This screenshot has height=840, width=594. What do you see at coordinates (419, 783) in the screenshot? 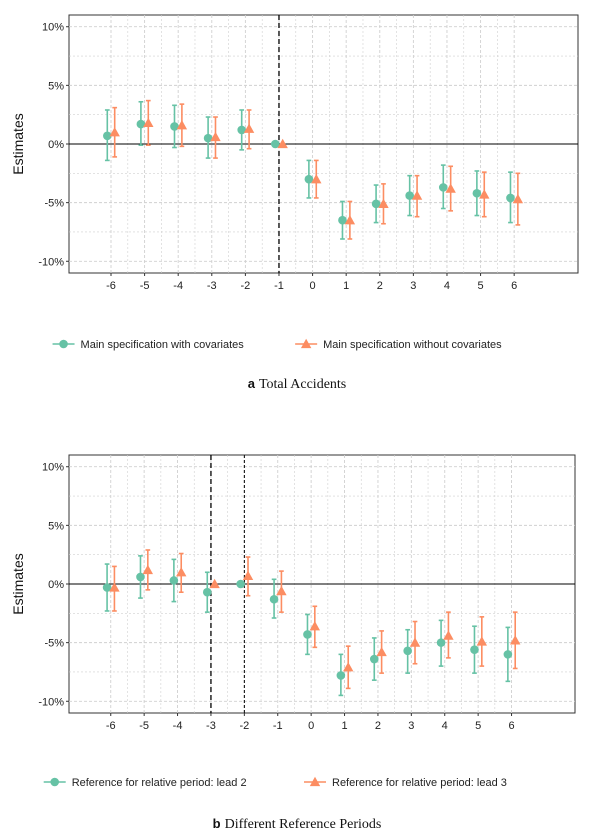
I see `legend-label: Reference for relative period: lead 3` at bounding box center [419, 783].